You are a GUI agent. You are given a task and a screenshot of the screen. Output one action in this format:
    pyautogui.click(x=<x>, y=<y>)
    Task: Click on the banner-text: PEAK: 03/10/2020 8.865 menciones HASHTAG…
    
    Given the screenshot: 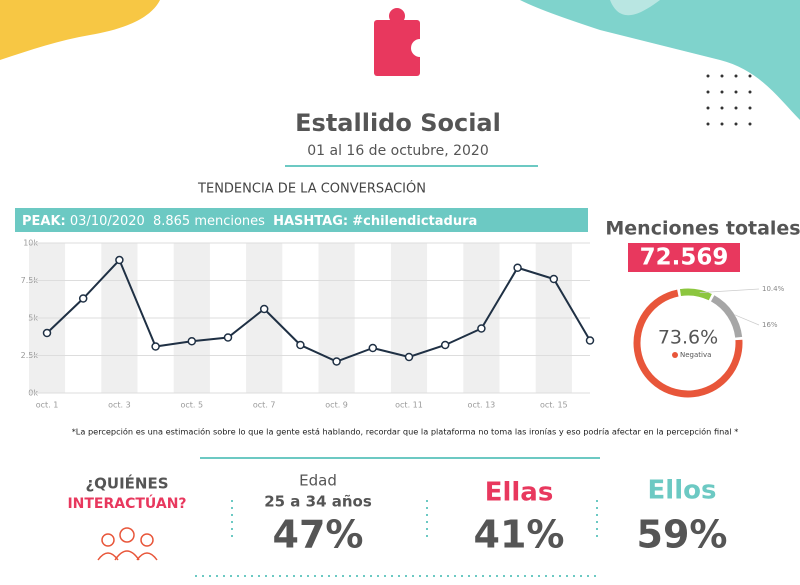 What is the action you would take?
    pyautogui.click(x=249, y=221)
    